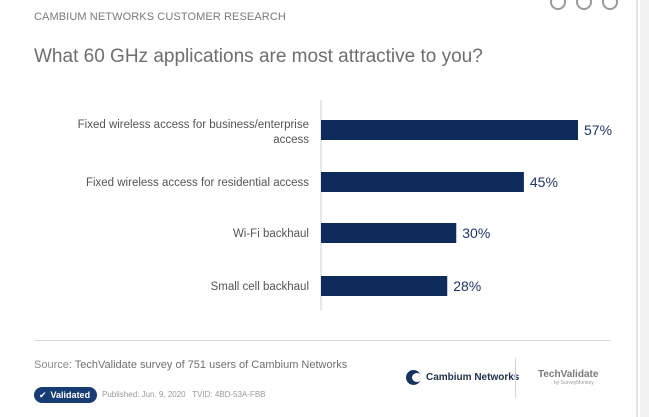 This screenshot has height=417, width=649. I want to click on cambium-brand: Cambium Networks, so click(462, 377).